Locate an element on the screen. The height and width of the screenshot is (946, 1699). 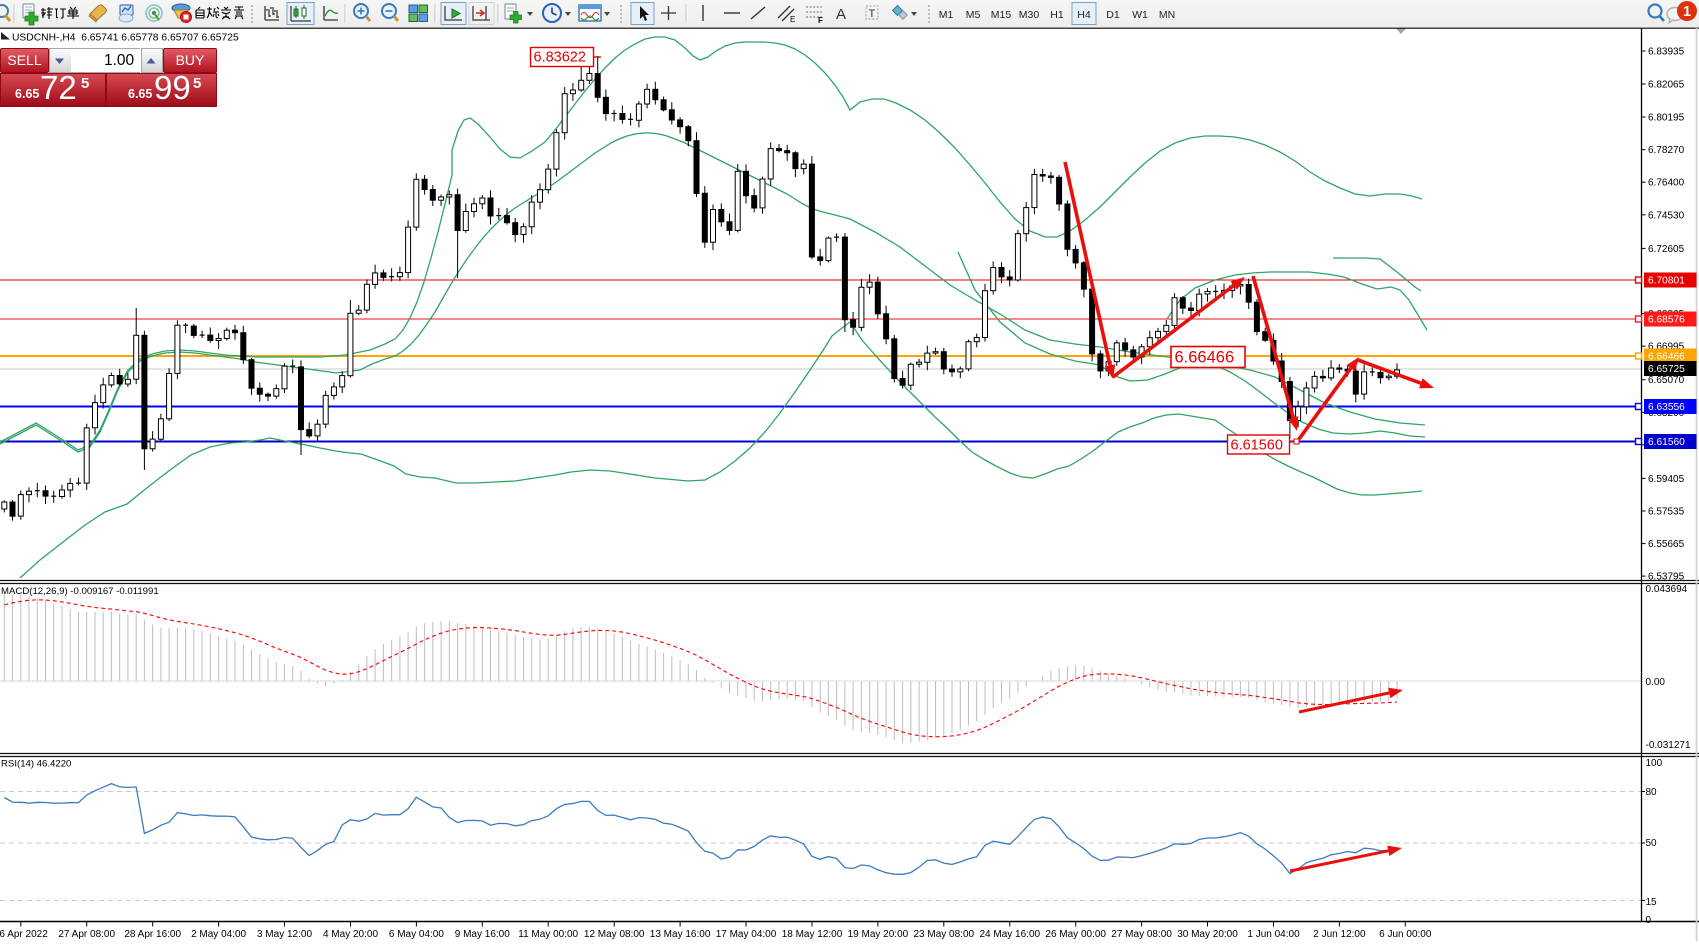
svg-text: 3 May 12:00 is located at coordinates (284, 934).